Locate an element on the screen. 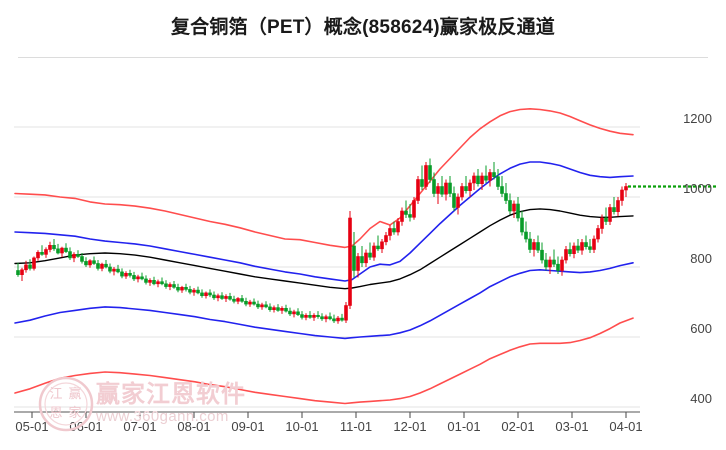  x-axis-tick-label: 02-01 is located at coordinates (518, 426).